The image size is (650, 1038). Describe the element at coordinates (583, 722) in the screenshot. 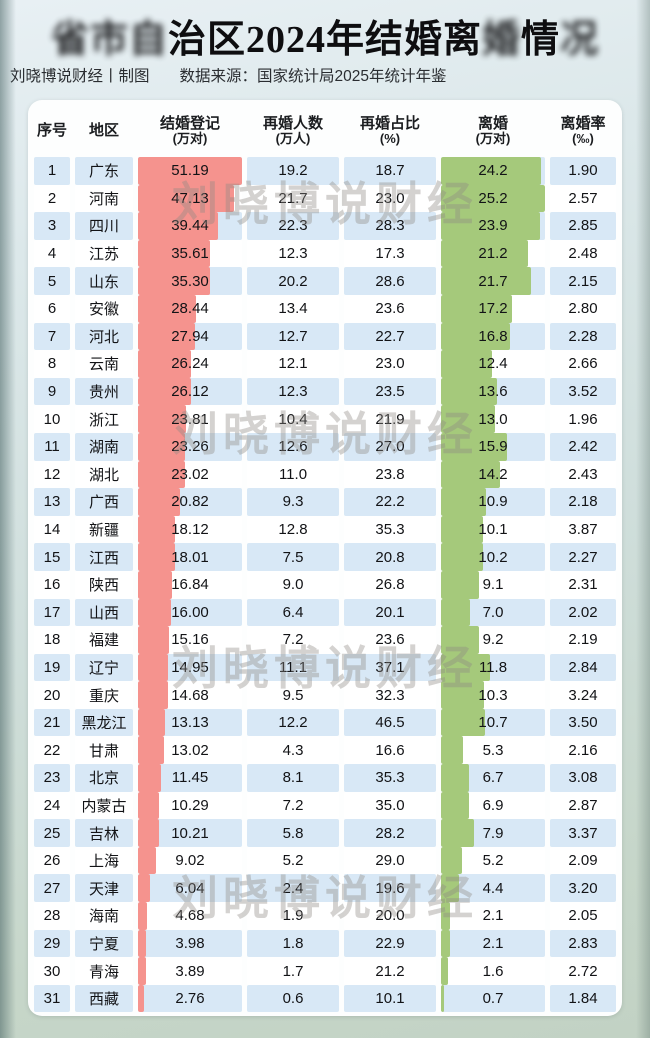

I see `divorce-rate: 3.50` at that location.